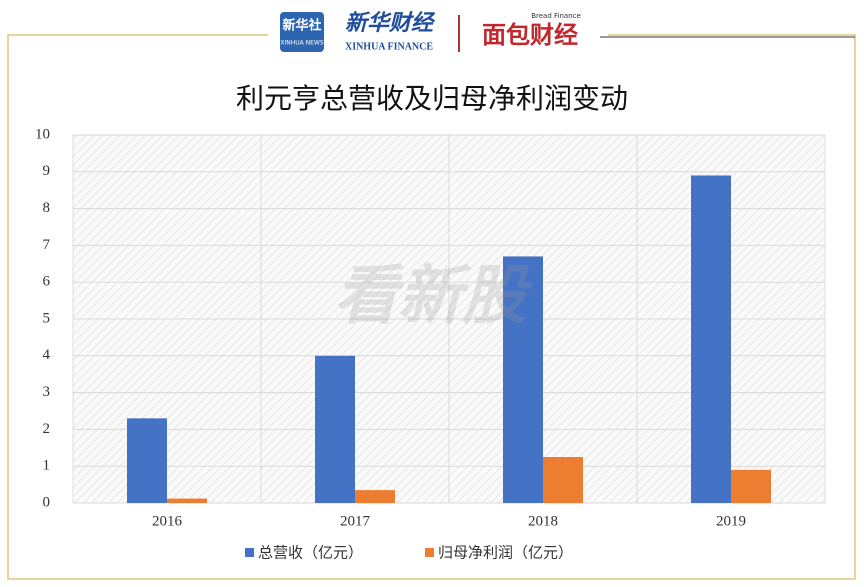 The width and height of the screenshot is (864, 587). What do you see at coordinates (47, 282) in the screenshot?
I see `y-tick-label: 6` at bounding box center [47, 282].